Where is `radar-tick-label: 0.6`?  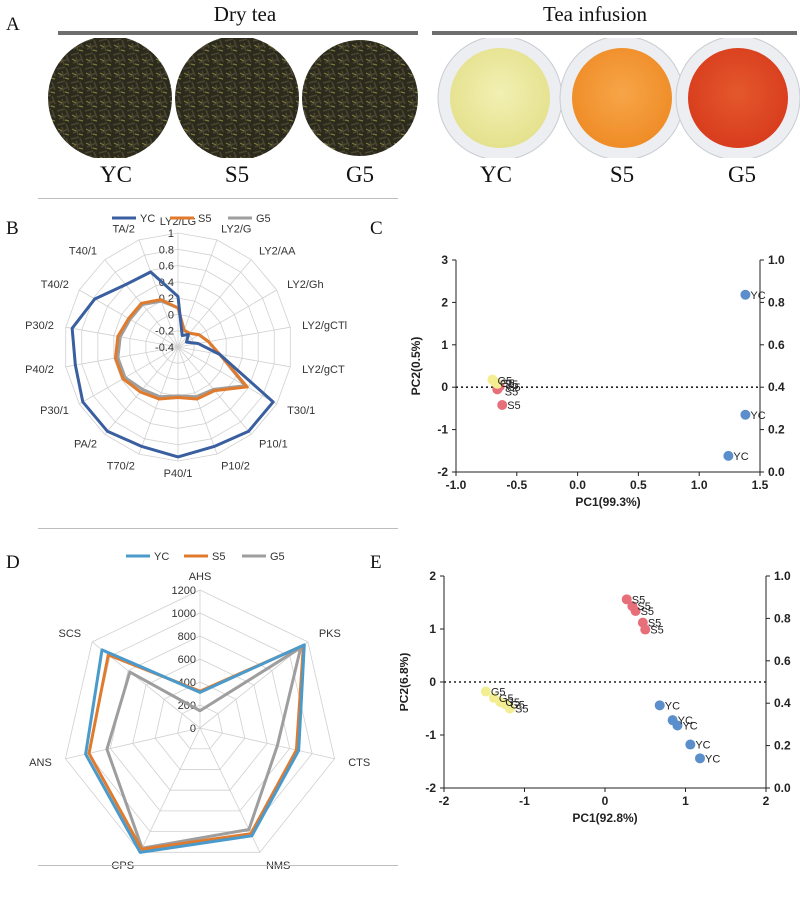 radar-tick-label: 0.6 is located at coordinates (166, 267).